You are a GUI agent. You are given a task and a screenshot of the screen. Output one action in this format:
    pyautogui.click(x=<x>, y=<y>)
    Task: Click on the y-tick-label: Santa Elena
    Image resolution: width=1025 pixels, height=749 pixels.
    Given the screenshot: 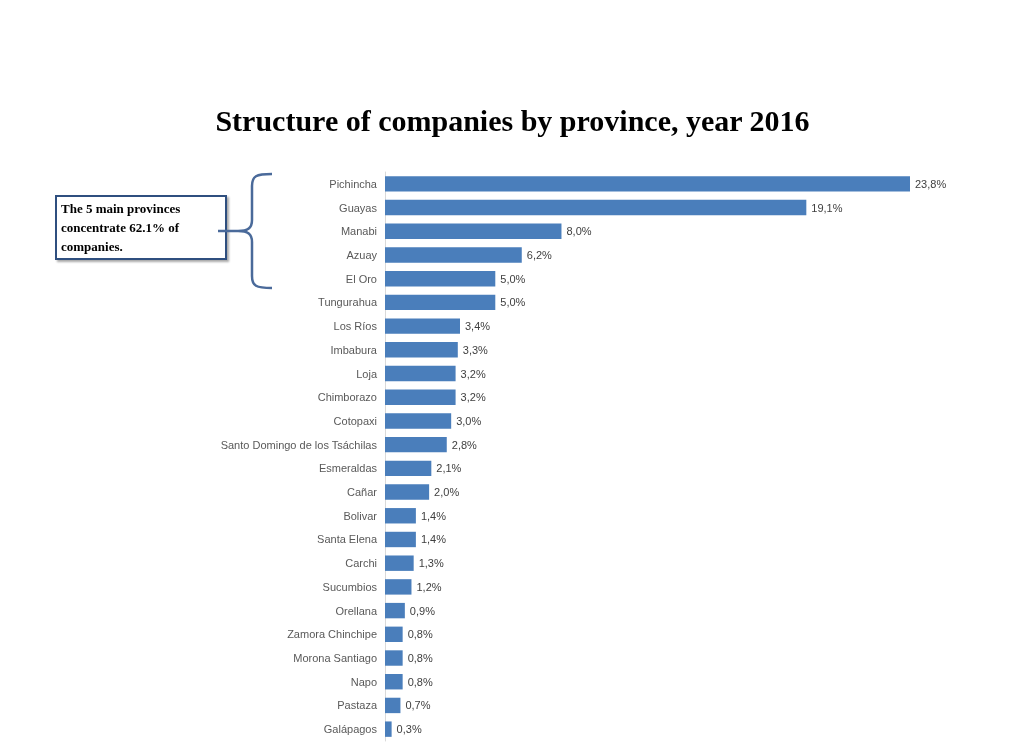 What is the action you would take?
    pyautogui.click(x=347, y=539)
    